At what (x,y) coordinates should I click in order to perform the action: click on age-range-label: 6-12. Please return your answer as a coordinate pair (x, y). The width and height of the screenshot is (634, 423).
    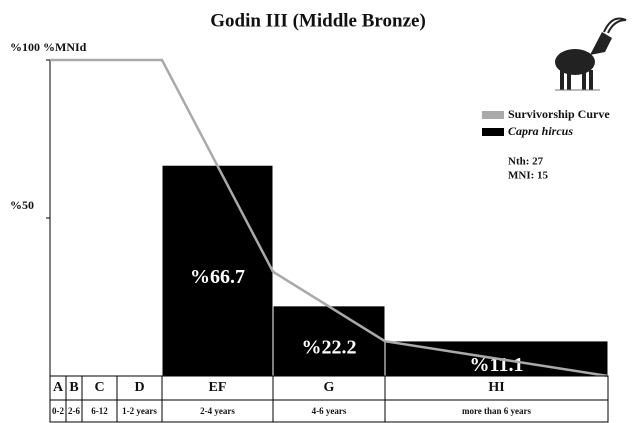
    Looking at the image, I should click on (99, 411).